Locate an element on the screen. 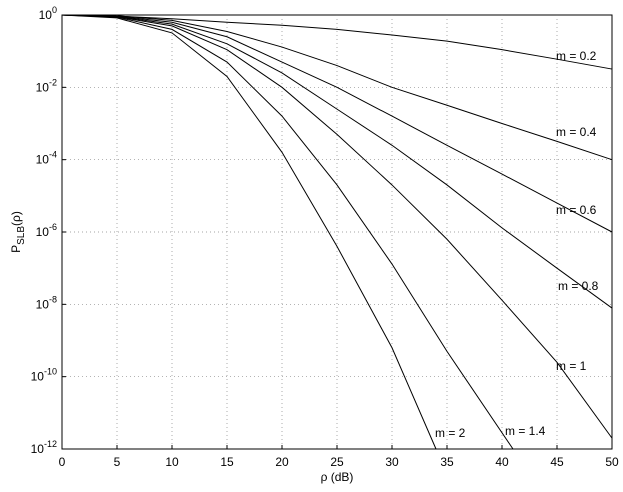 Image resolution: width=623 pixels, height=492 pixels. series-label: m = 0.4 is located at coordinates (576, 132).